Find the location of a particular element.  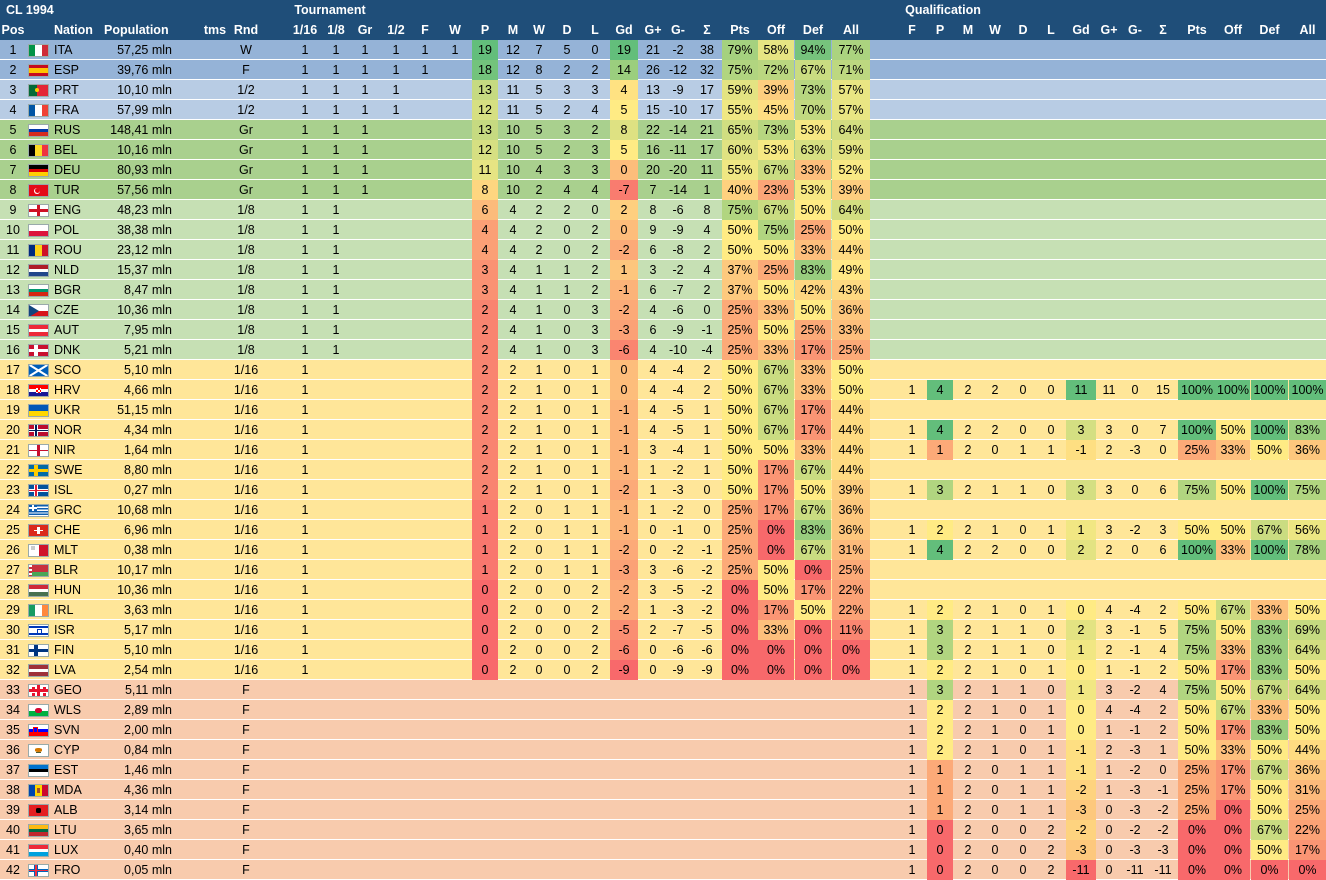

col-header-tms: tms is located at coordinates (215, 30).